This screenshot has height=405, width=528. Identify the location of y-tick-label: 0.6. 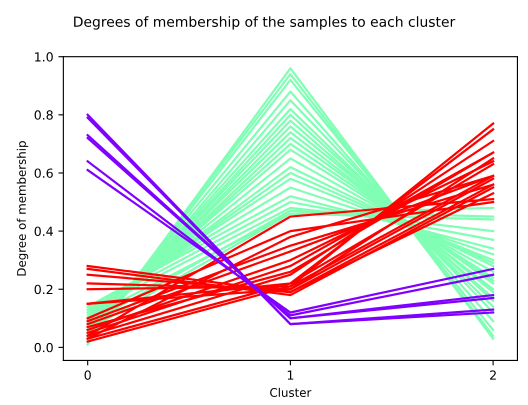
(43, 173).